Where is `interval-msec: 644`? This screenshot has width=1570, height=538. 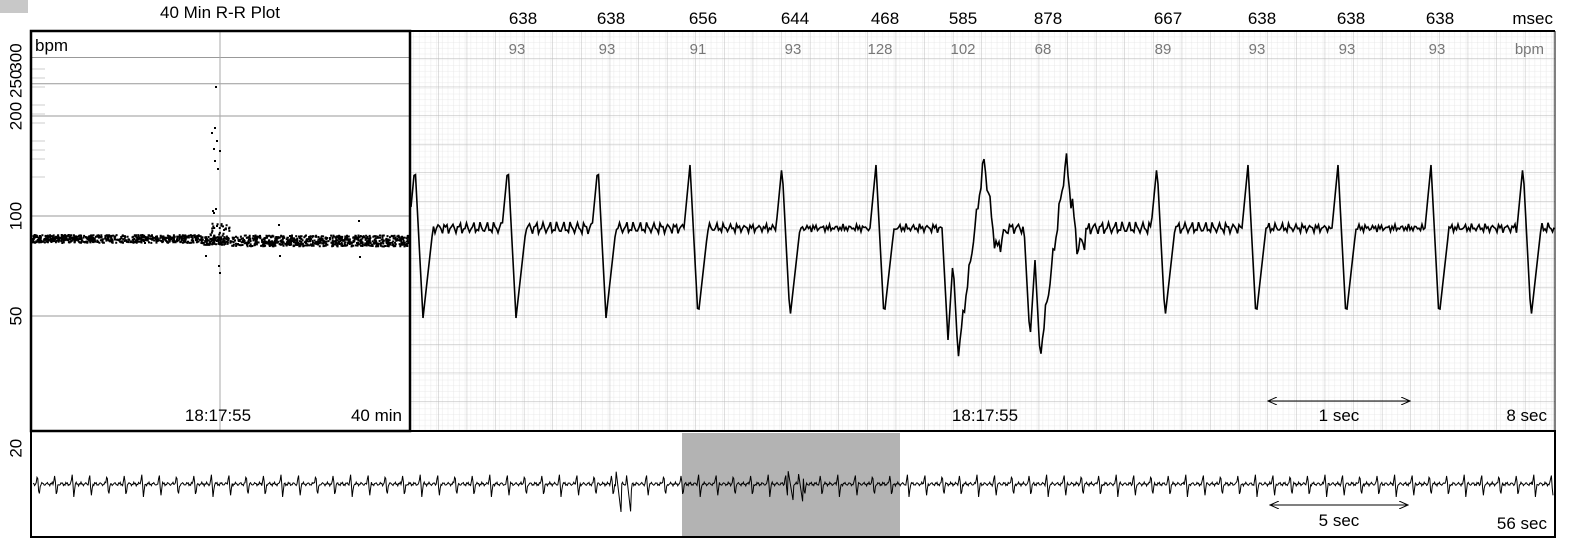
interval-msec: 644 is located at coordinates (795, 18).